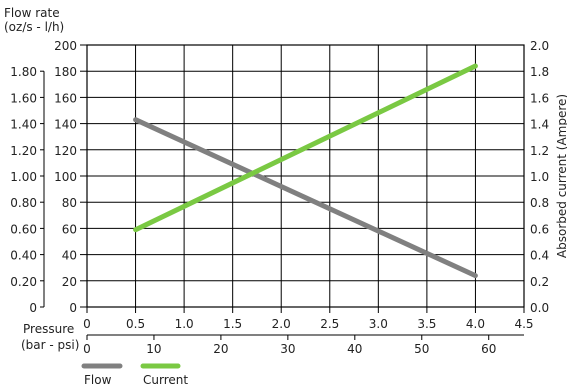 The image size is (567, 389). Describe the element at coordinates (354, 349) in the screenshot. I see `x-tick-psi: 40` at that location.